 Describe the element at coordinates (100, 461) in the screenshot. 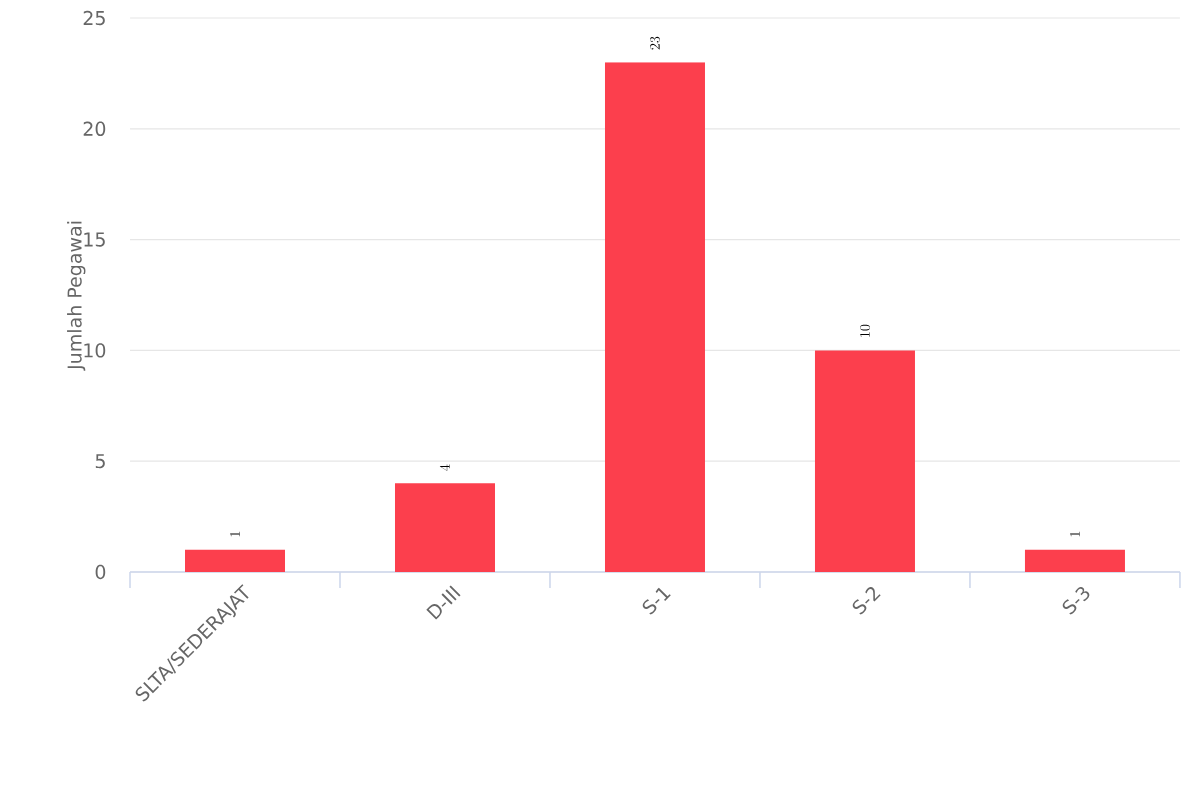

I see `y-tick-label: 5` at that location.